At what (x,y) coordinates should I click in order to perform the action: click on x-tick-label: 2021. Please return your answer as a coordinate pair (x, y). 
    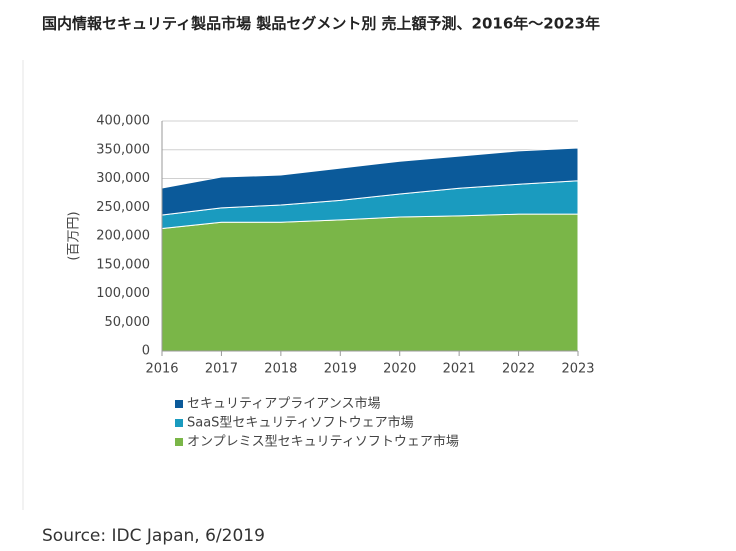
    Looking at the image, I should click on (459, 369).